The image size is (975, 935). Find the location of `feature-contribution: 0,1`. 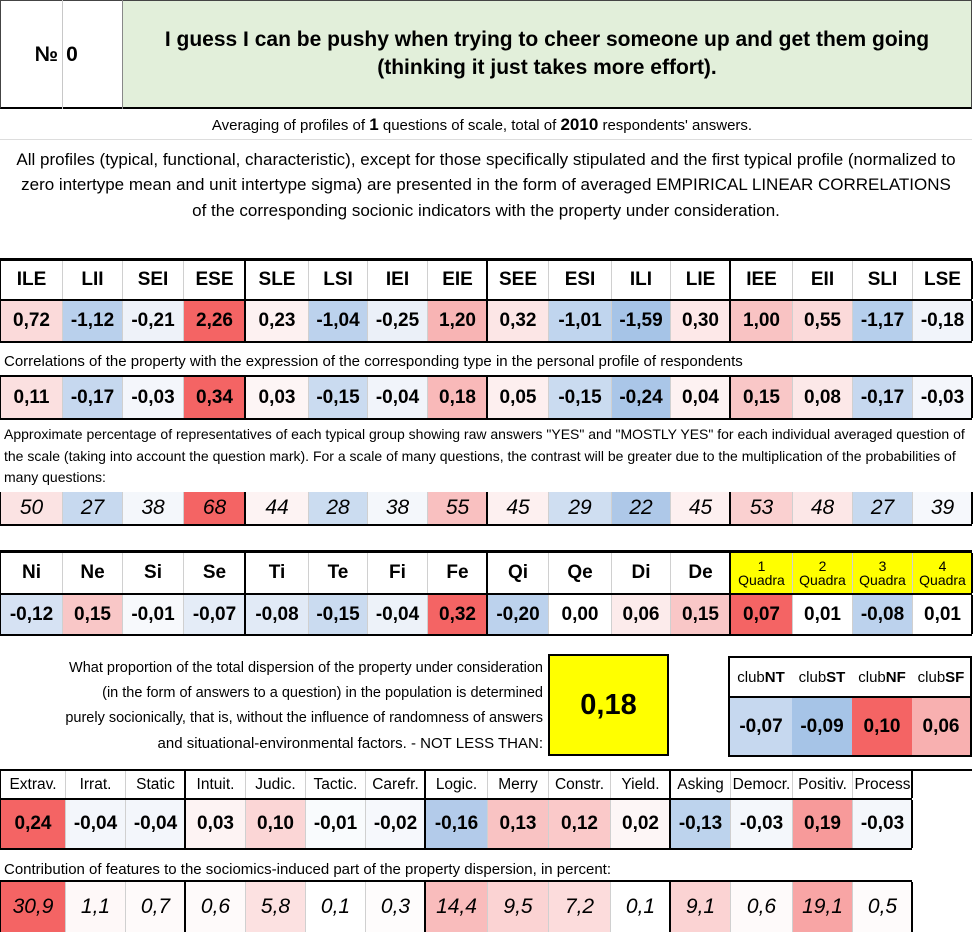

feature-contribution: 0,1 is located at coordinates (335, 907).